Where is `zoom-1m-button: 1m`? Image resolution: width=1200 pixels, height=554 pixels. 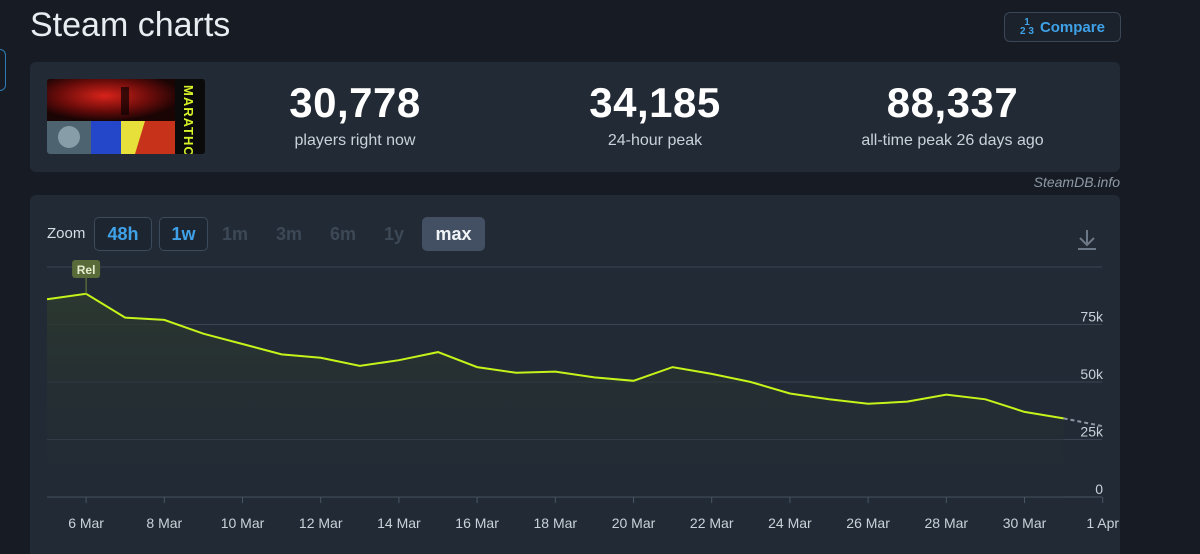 zoom-1m-button: 1m is located at coordinates (234, 233).